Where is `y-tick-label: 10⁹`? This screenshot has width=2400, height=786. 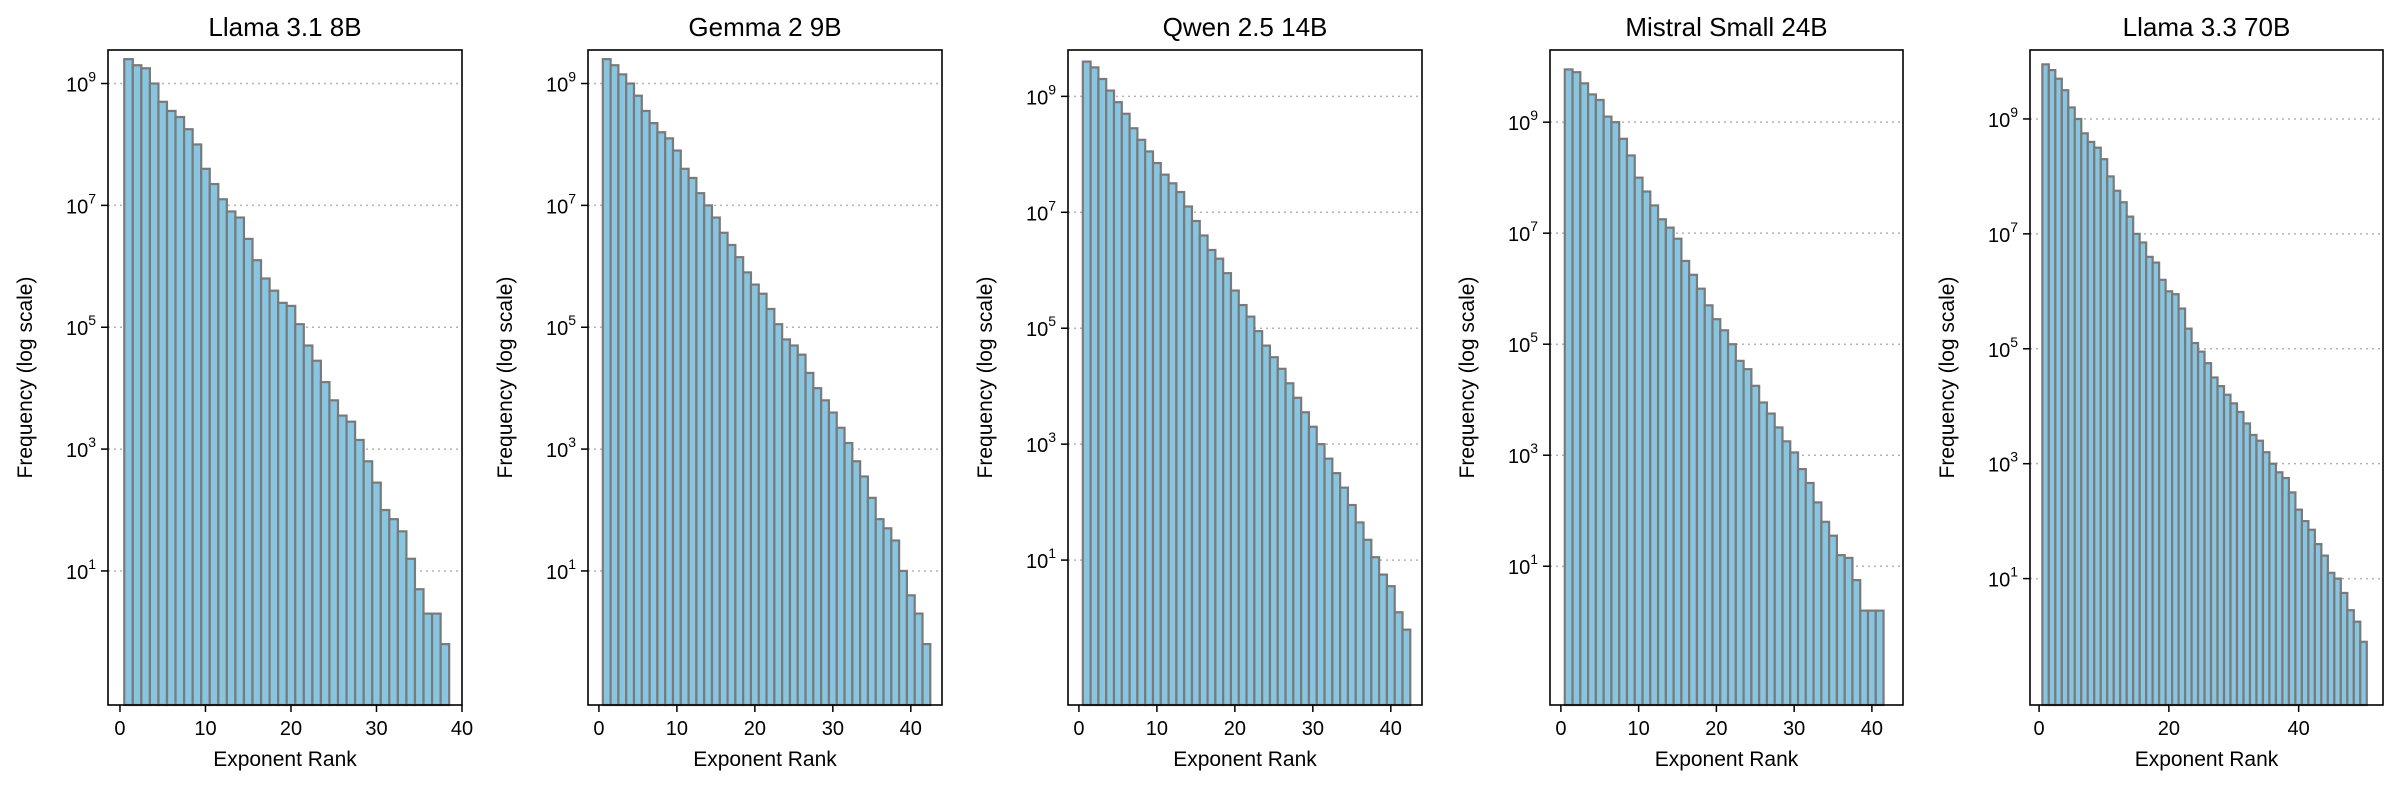 y-tick-label: 10⁹ is located at coordinates (1041, 95).